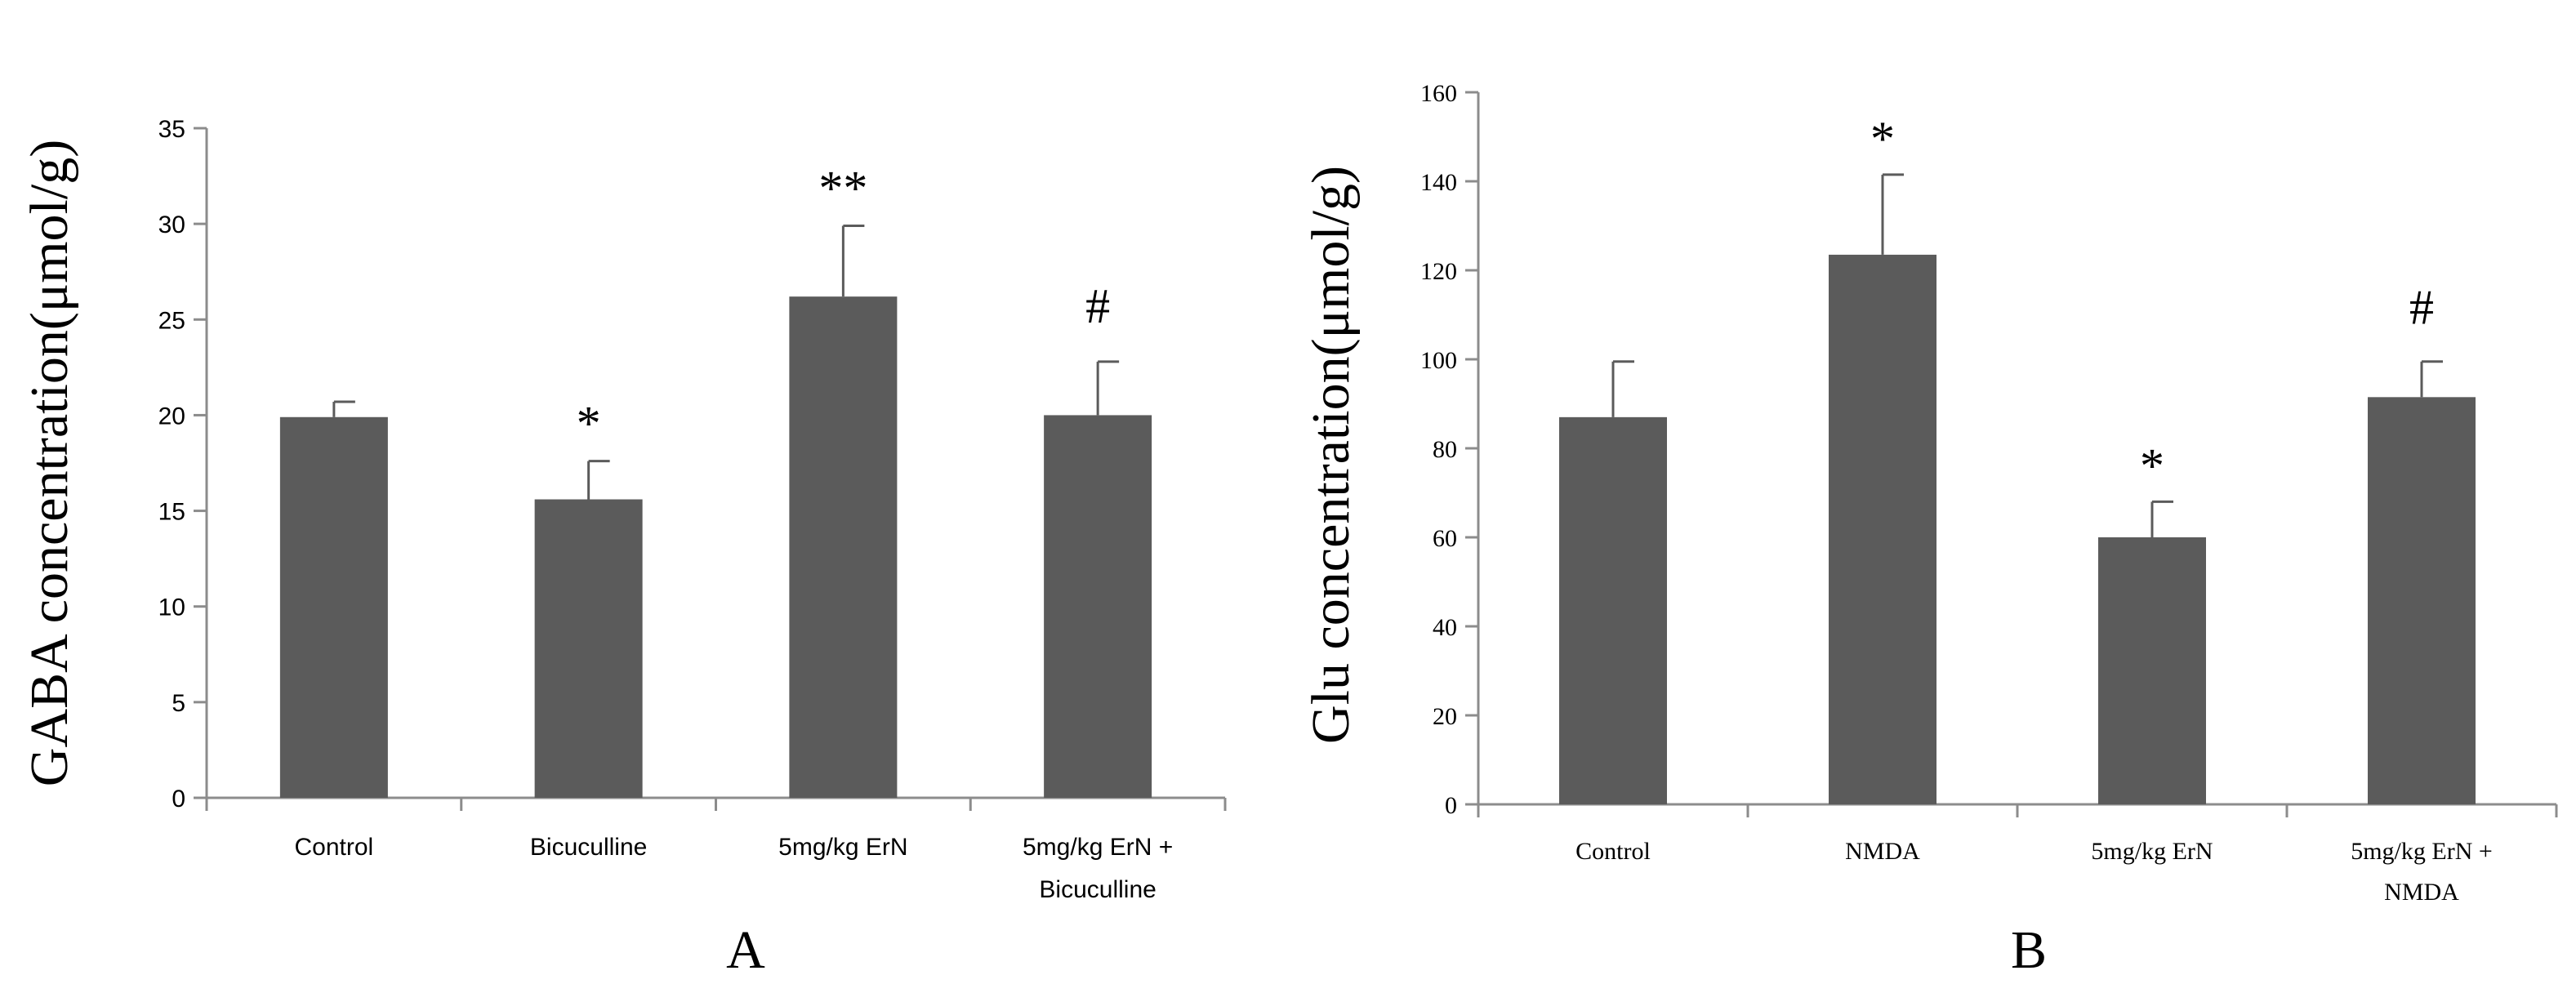 The height and width of the screenshot is (984, 2576). Describe the element at coordinates (171, 320) in the screenshot. I see `y-tick-label: 25` at that location.